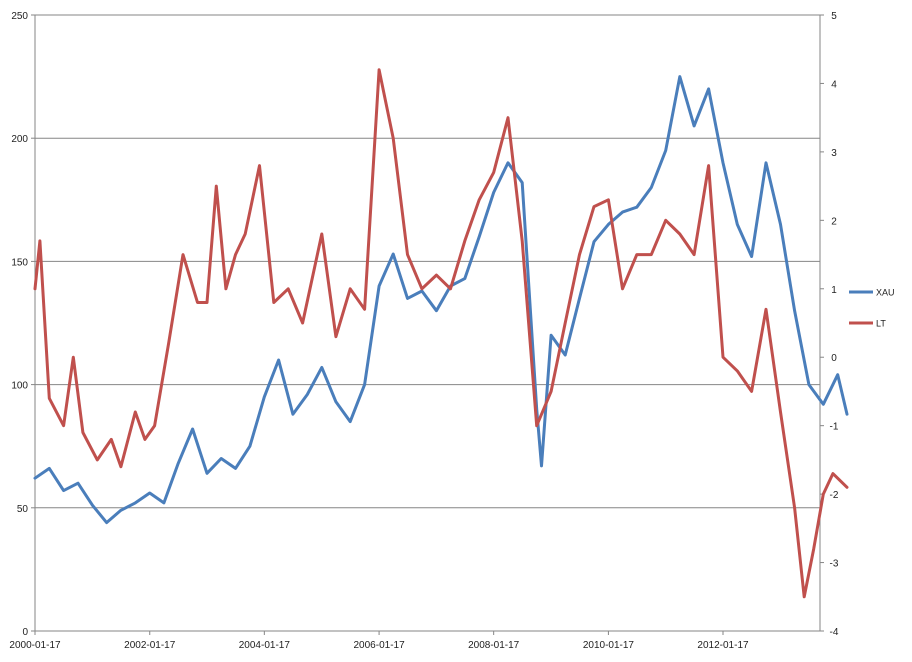 The image size is (912, 662). I want to click on left-tick-label: 150, so click(19, 262).